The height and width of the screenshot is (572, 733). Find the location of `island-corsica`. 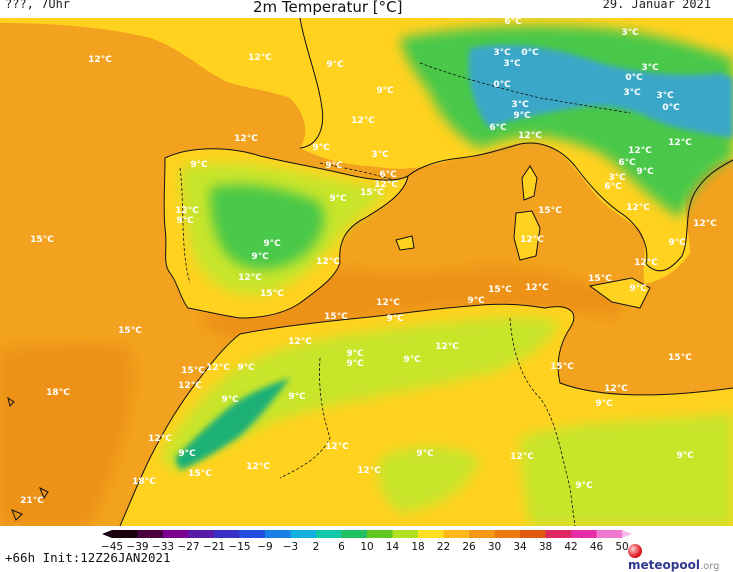

island-corsica is located at coordinates (529, 183).